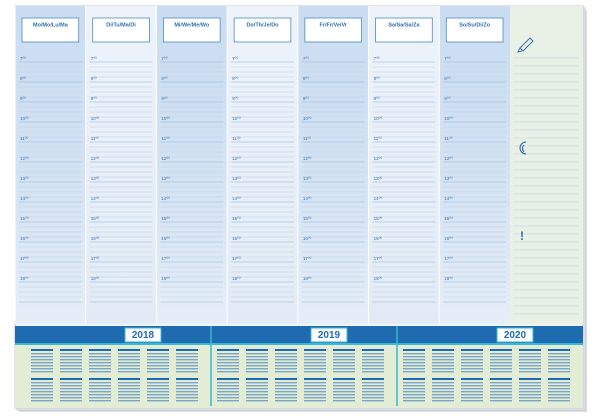  Describe the element at coordinates (262, 30) in the screenshot. I see `day-header-box` at that location.